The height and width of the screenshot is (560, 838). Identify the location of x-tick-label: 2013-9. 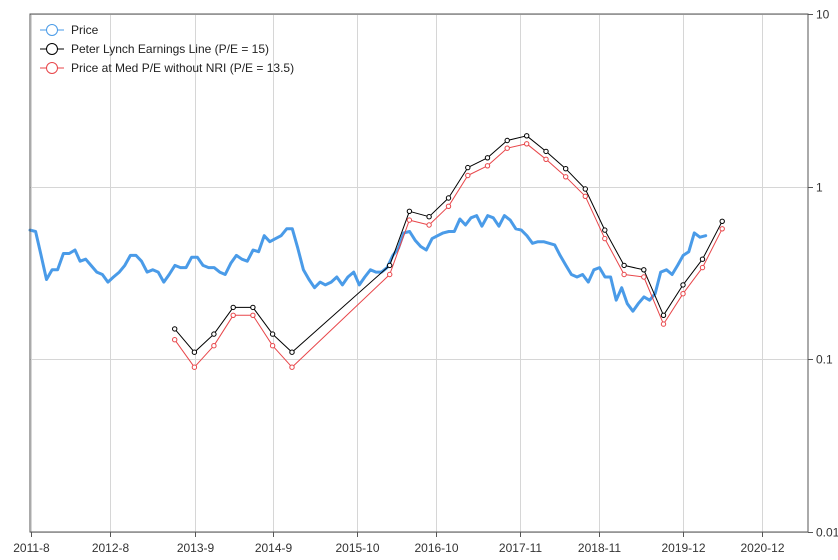
(196, 548).